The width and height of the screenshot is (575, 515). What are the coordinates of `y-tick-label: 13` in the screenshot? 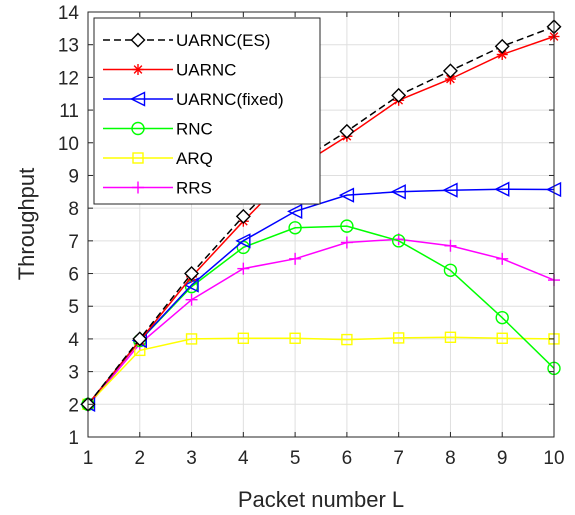 It's located at (68, 46).